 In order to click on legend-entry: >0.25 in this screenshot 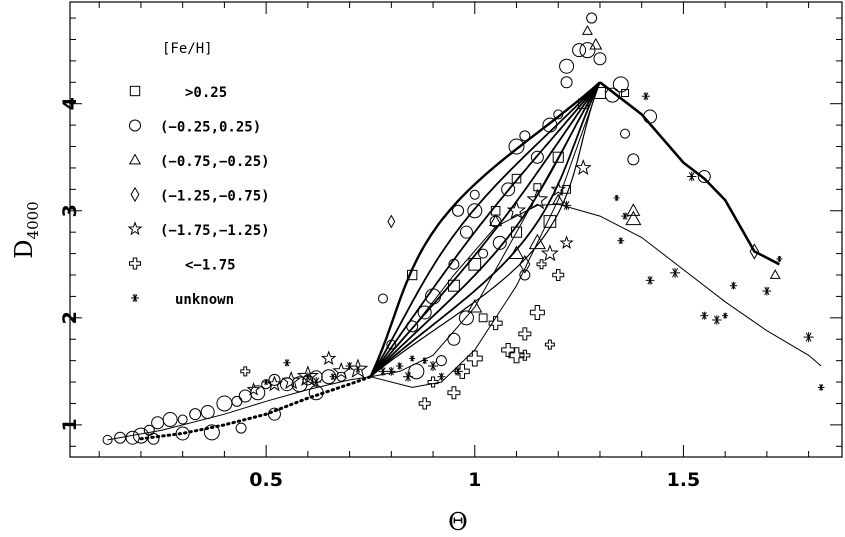, I will do `click(178, 93)`.